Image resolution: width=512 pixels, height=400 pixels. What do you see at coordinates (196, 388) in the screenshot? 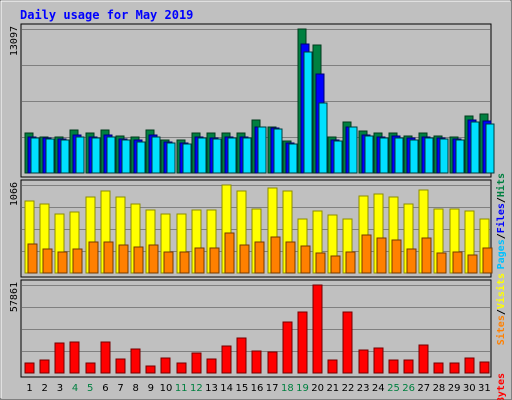
I see `x-tick-label-day-12: 12` at bounding box center [196, 388].